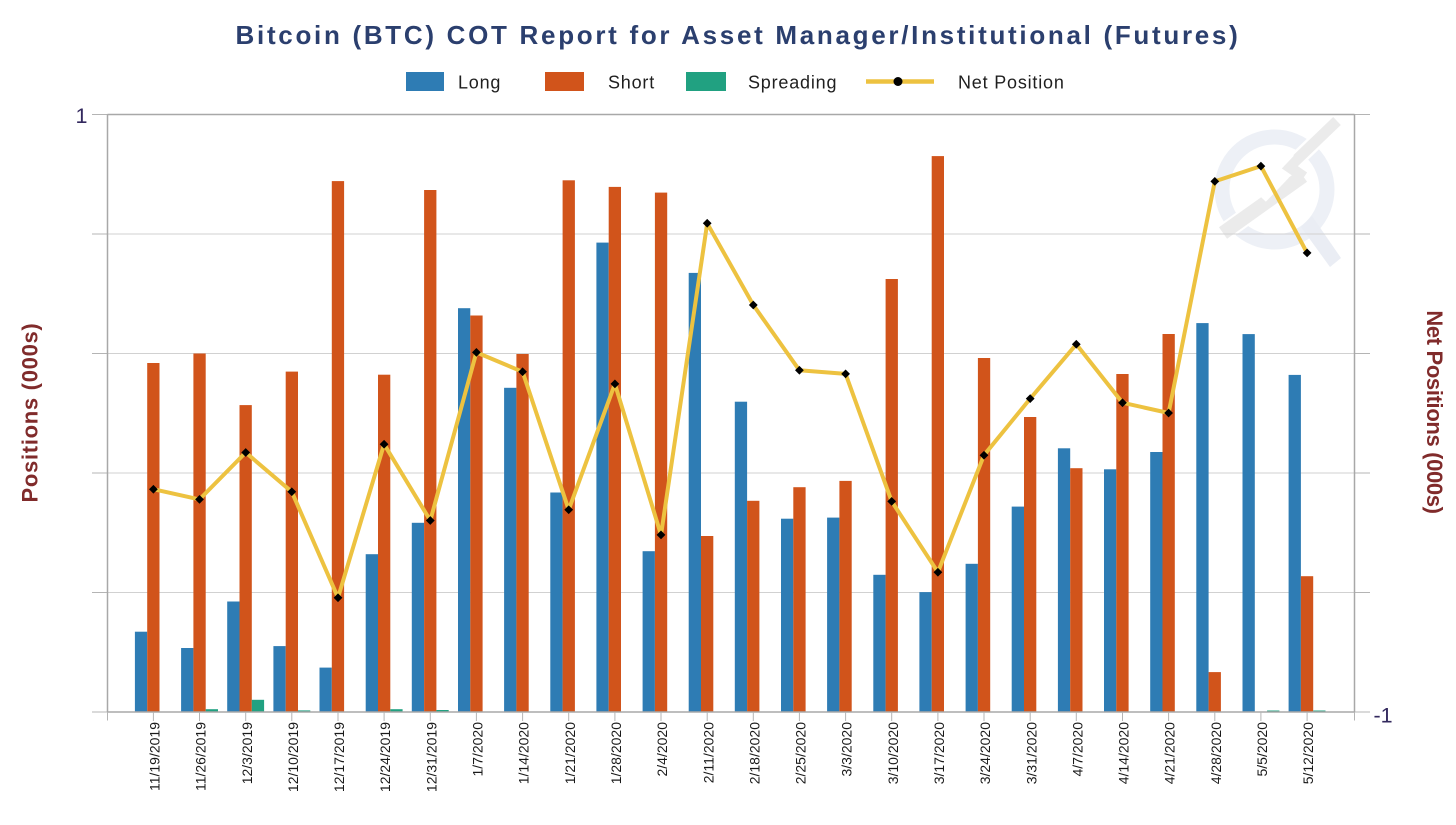  What do you see at coordinates (1170, 753) in the screenshot?
I see `svg-text: 4/21/2020` at bounding box center [1170, 753].